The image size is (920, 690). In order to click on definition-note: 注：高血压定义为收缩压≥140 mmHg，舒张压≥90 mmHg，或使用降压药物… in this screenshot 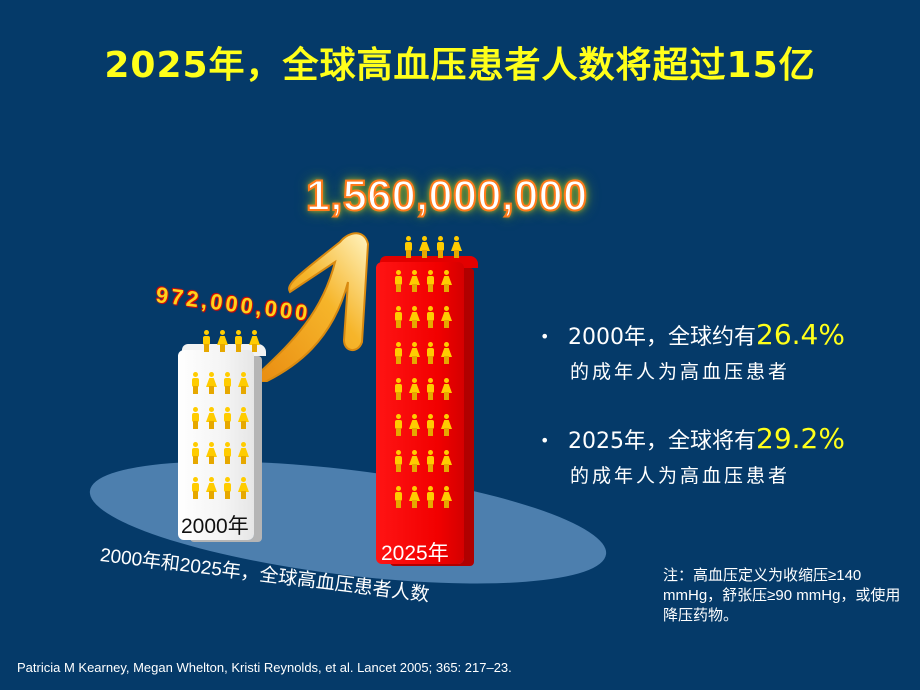, I will do `click(782, 595)`.